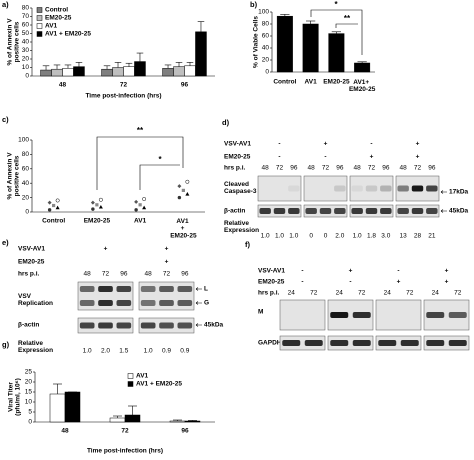 Image resolution: width=474 pixels, height=460 pixels. Describe the element at coordinates (6, 344) in the screenshot. I see `panel-label: g)` at that location.